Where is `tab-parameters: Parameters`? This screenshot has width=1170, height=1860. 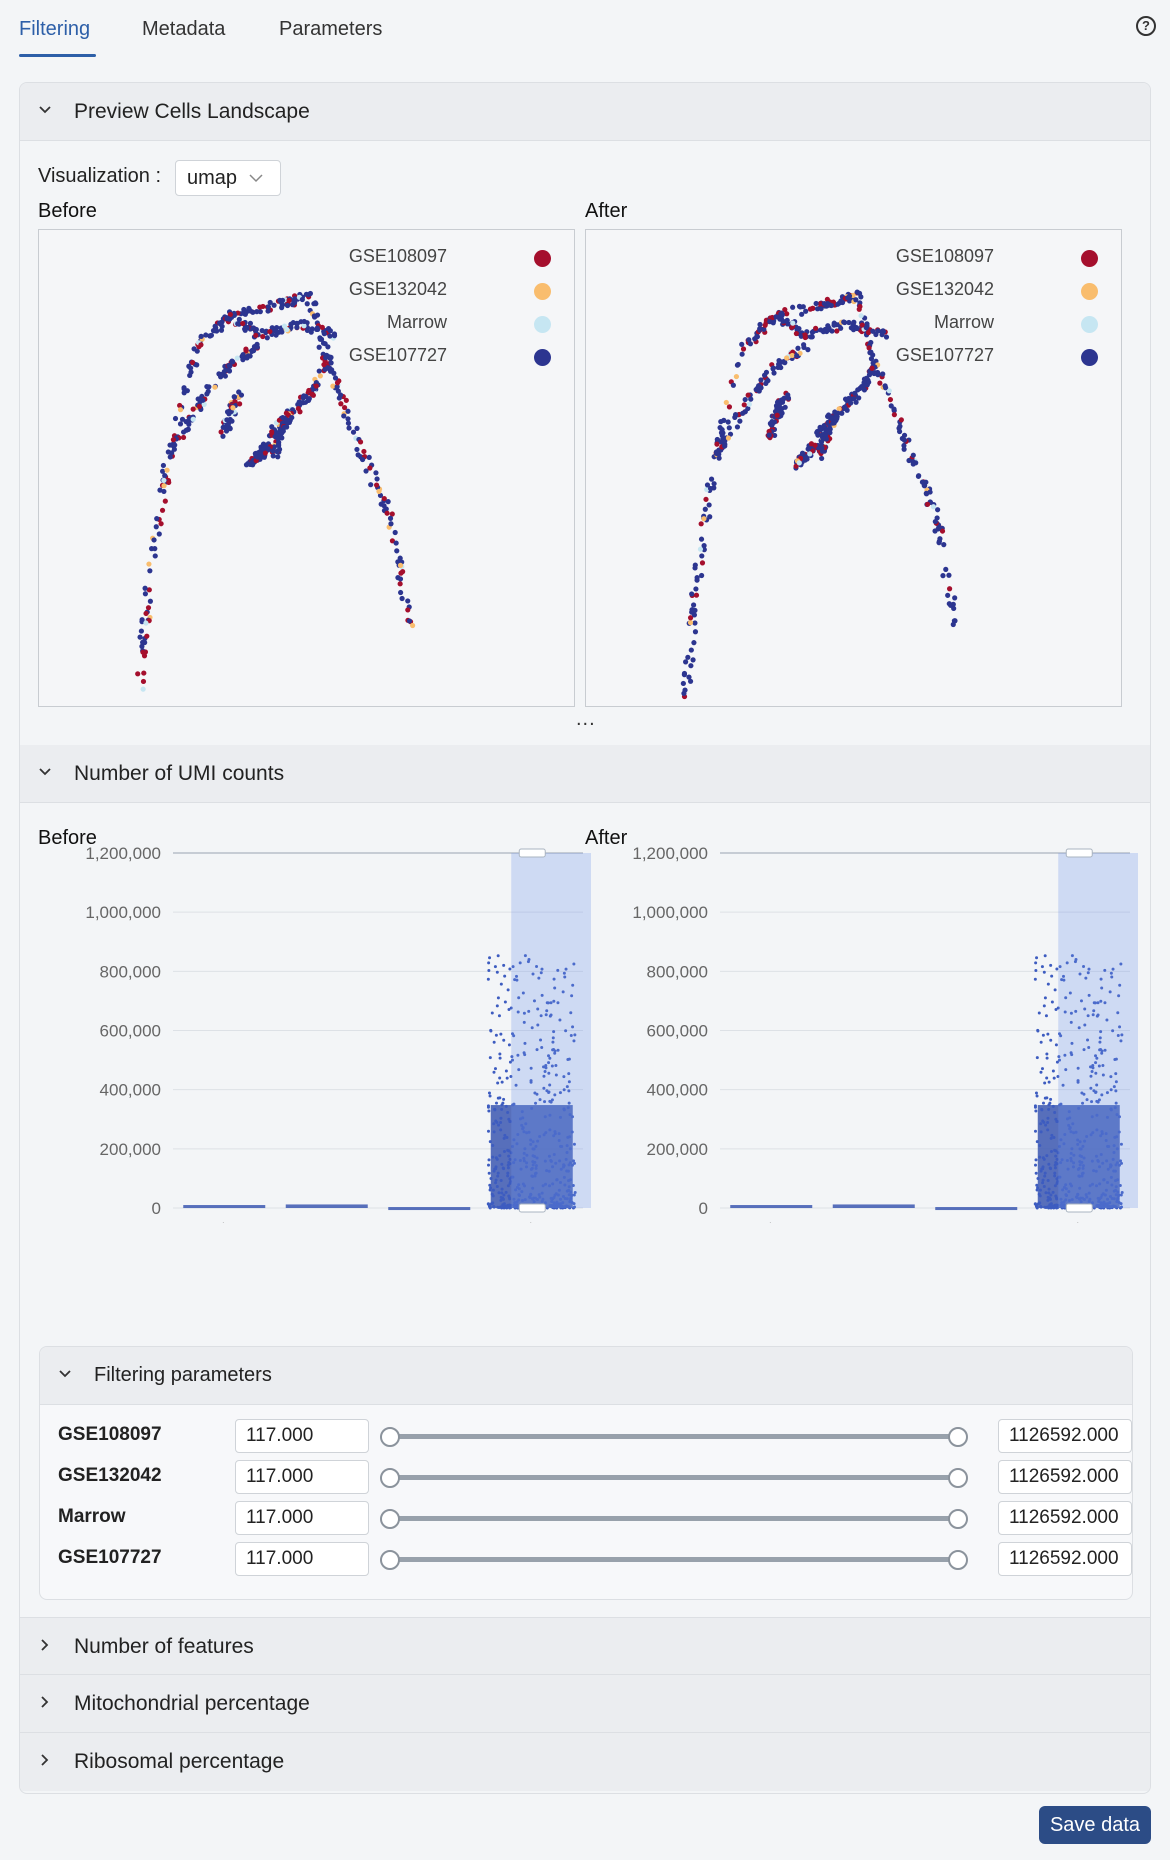 tab-parameters: Parameters is located at coordinates (331, 29).